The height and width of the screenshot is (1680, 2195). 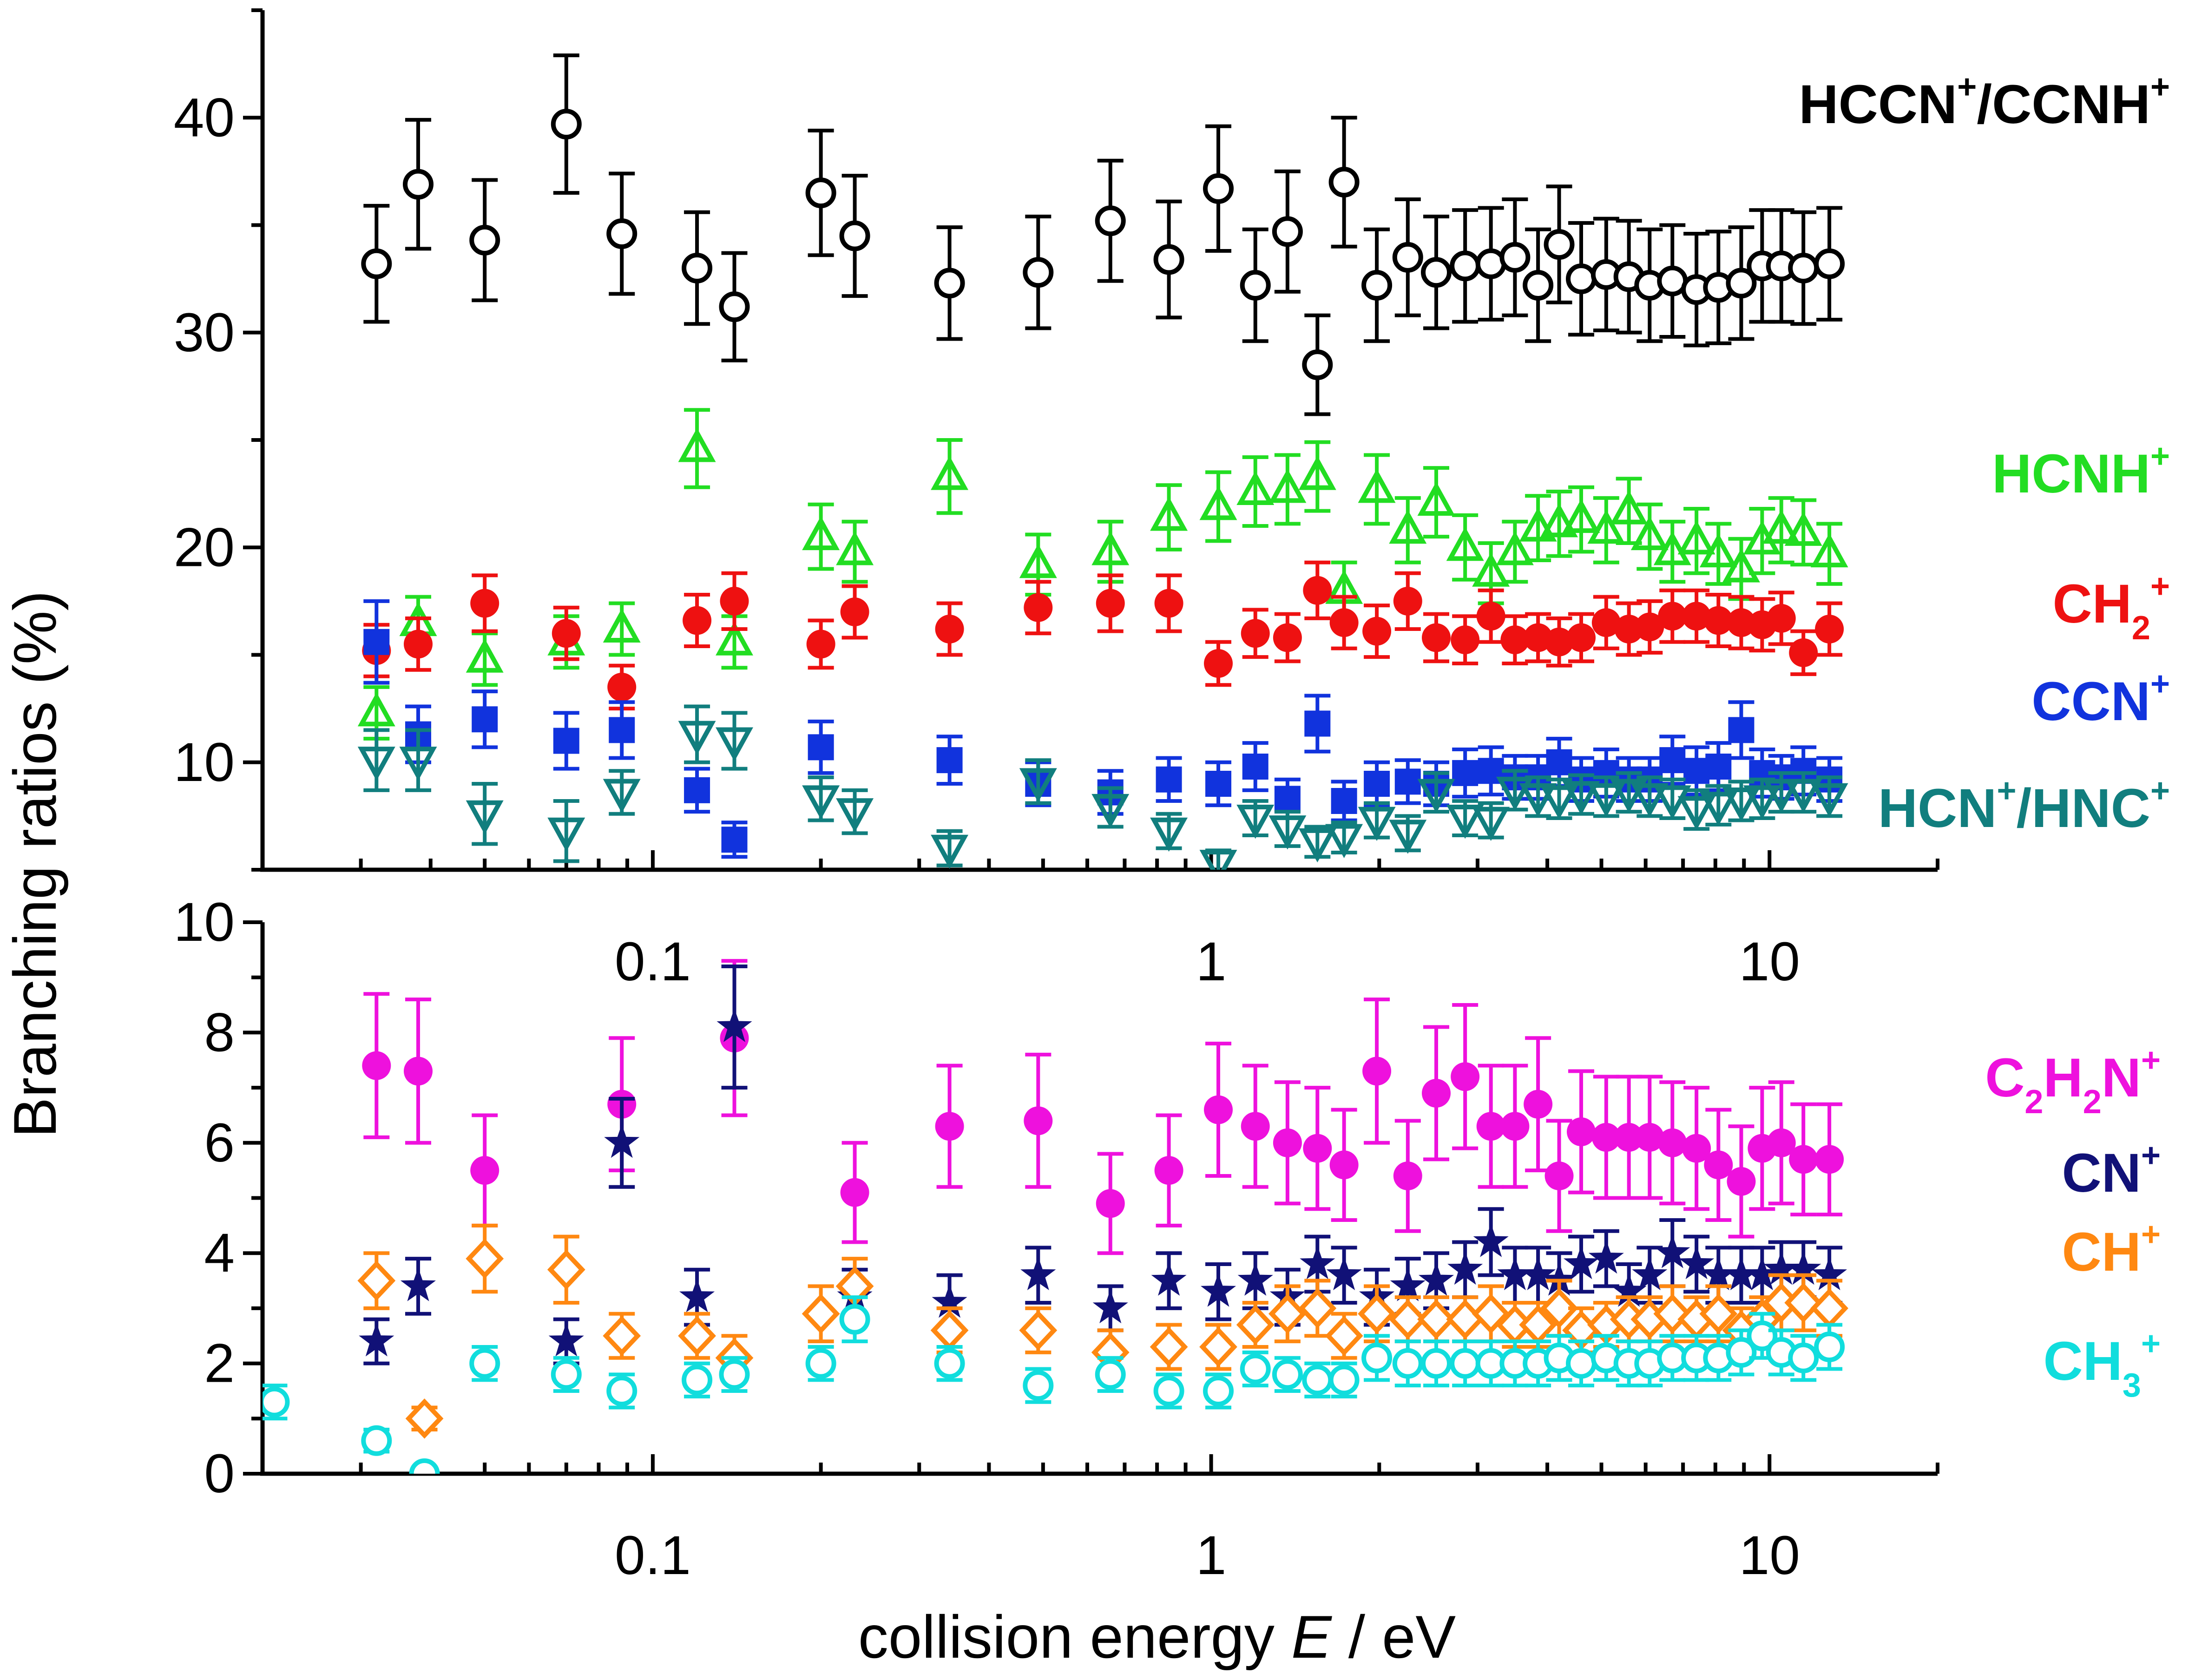 What do you see at coordinates (2024, 805) in the screenshot?
I see `series-label: HCN+/HNC+` at bounding box center [2024, 805].